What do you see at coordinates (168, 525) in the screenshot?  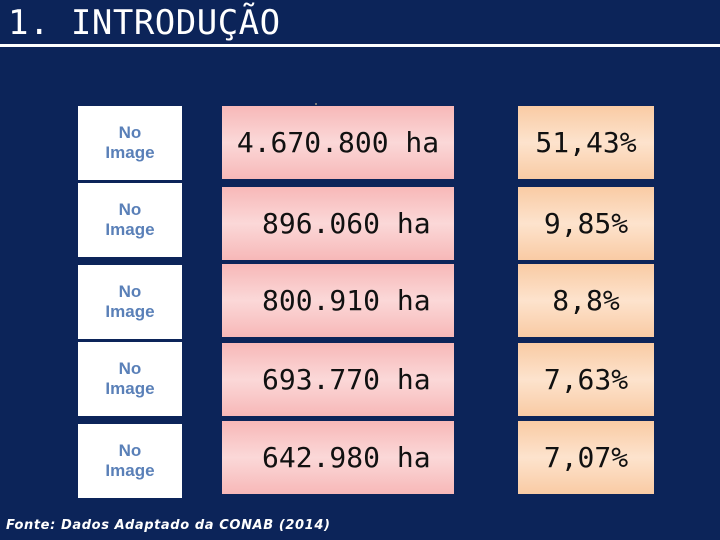 I see `source-caption: Fonte: Dados Adaptado da CONAB (2014)` at bounding box center [168, 525].